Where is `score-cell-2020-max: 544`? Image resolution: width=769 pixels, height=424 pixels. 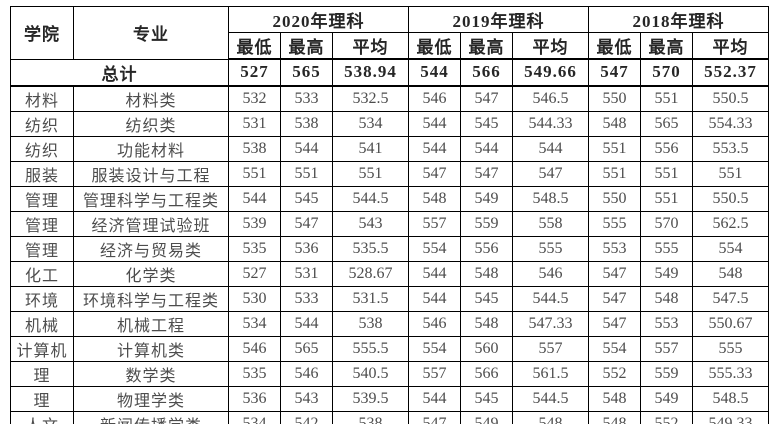 score-cell-2020-max: 544 is located at coordinates (306, 148).